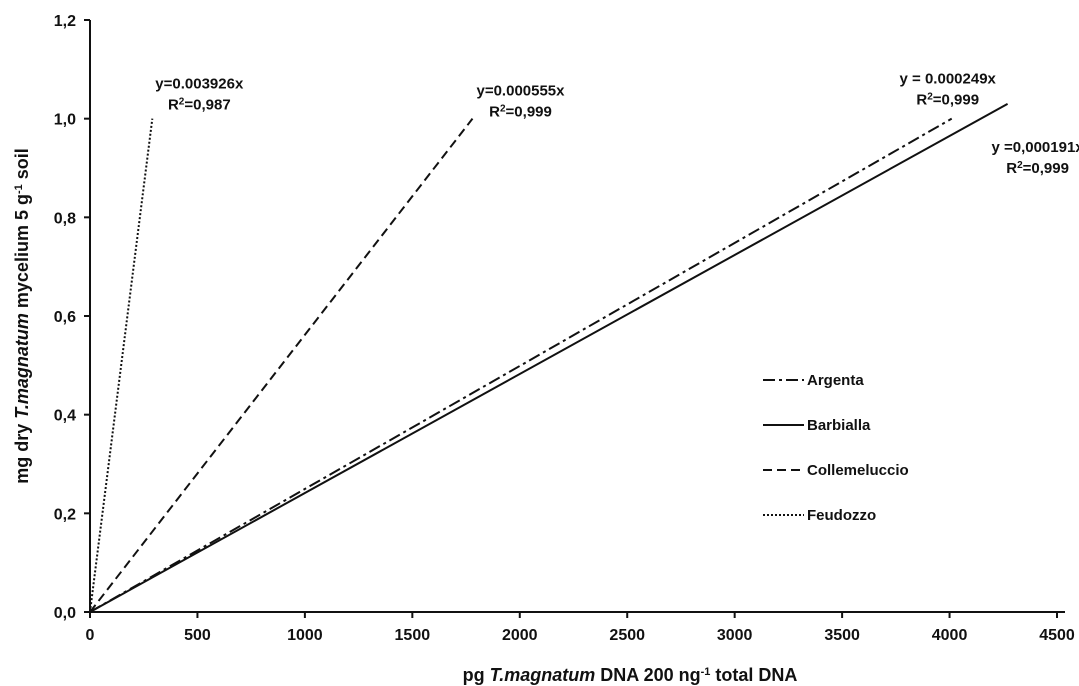  What do you see at coordinates (65, 514) in the screenshot?
I see `y-tick-label: 0,2` at bounding box center [65, 514].